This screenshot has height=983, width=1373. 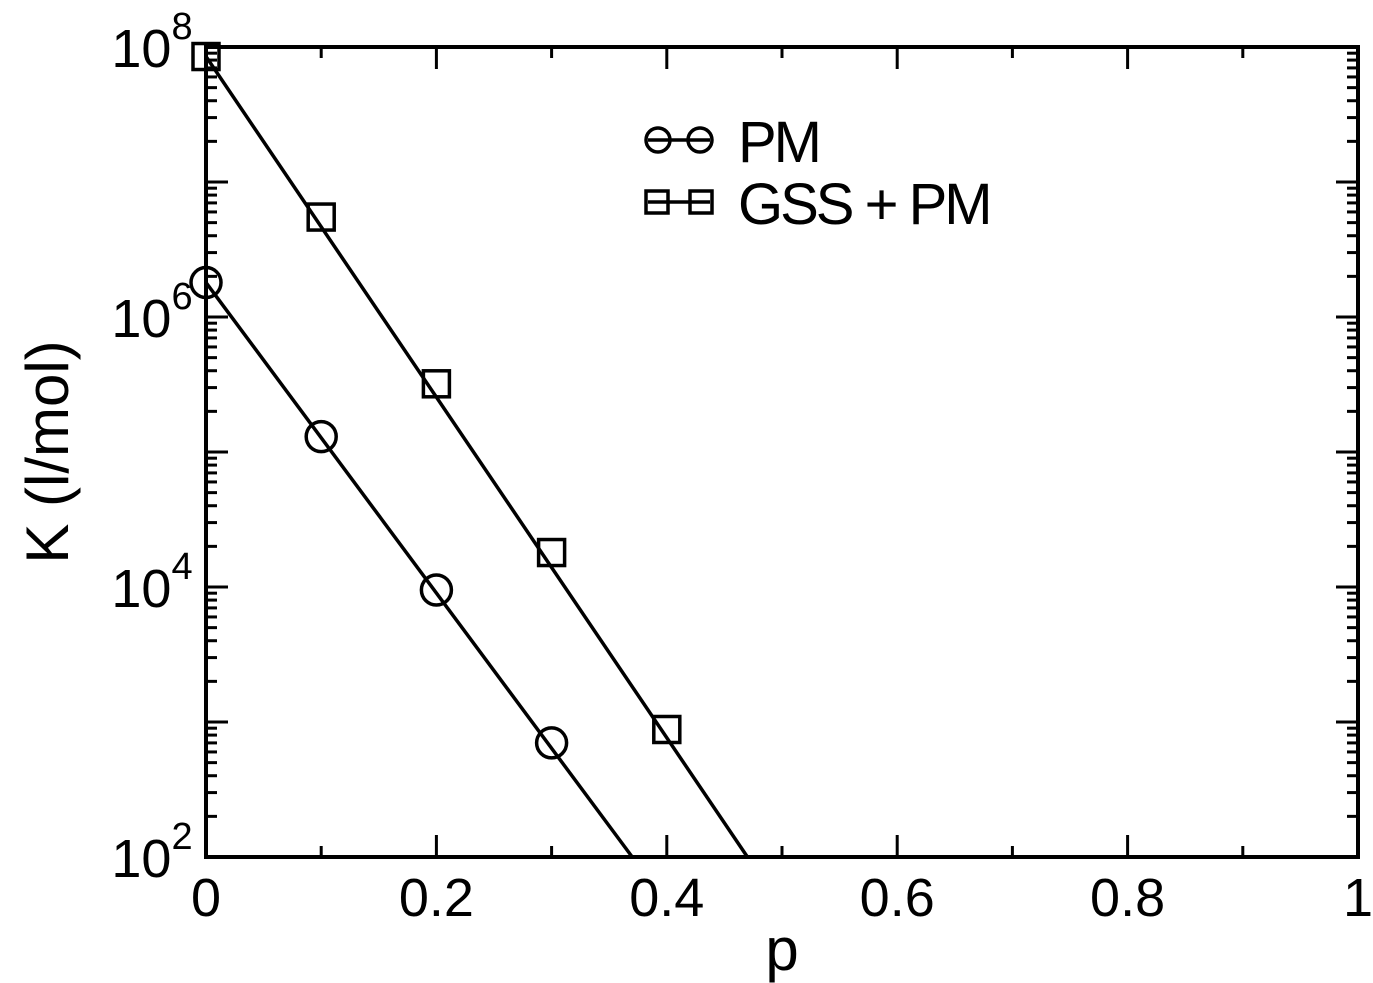 What do you see at coordinates (1127, 898) in the screenshot?
I see `x-tick-label: 0.8` at bounding box center [1127, 898].